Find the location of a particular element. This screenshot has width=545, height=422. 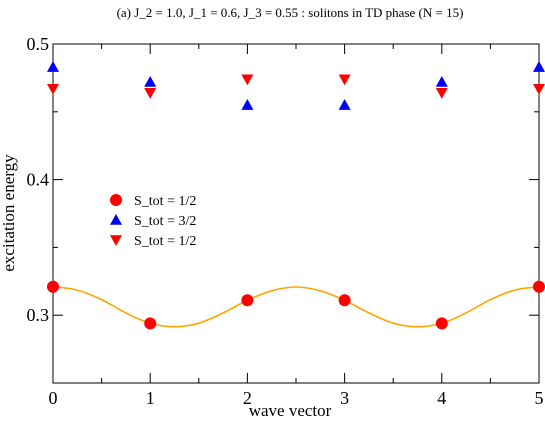

legend: S_tot = 1/2 S_tot = 3/2 S_tot = 1/2 is located at coordinates (153, 221).